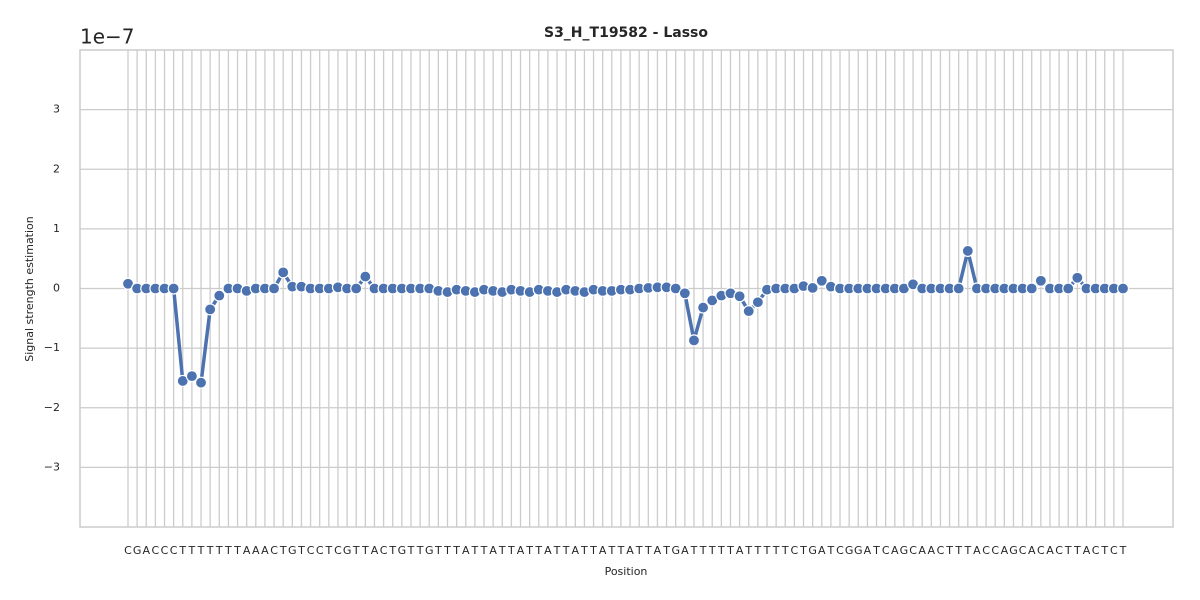 The width and height of the screenshot is (1200, 600). I want to click on y-tick-label: 0, so click(56, 288).